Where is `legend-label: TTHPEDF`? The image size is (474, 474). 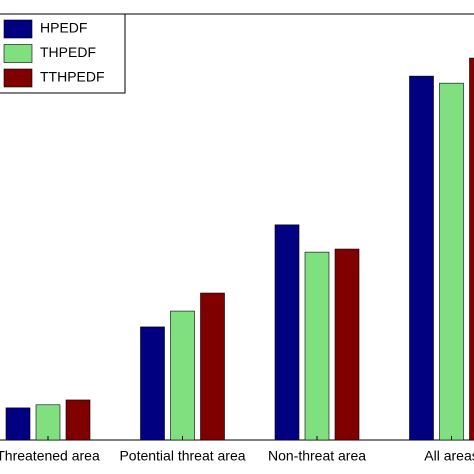 legend-label: TTHPEDF is located at coordinates (72, 77).